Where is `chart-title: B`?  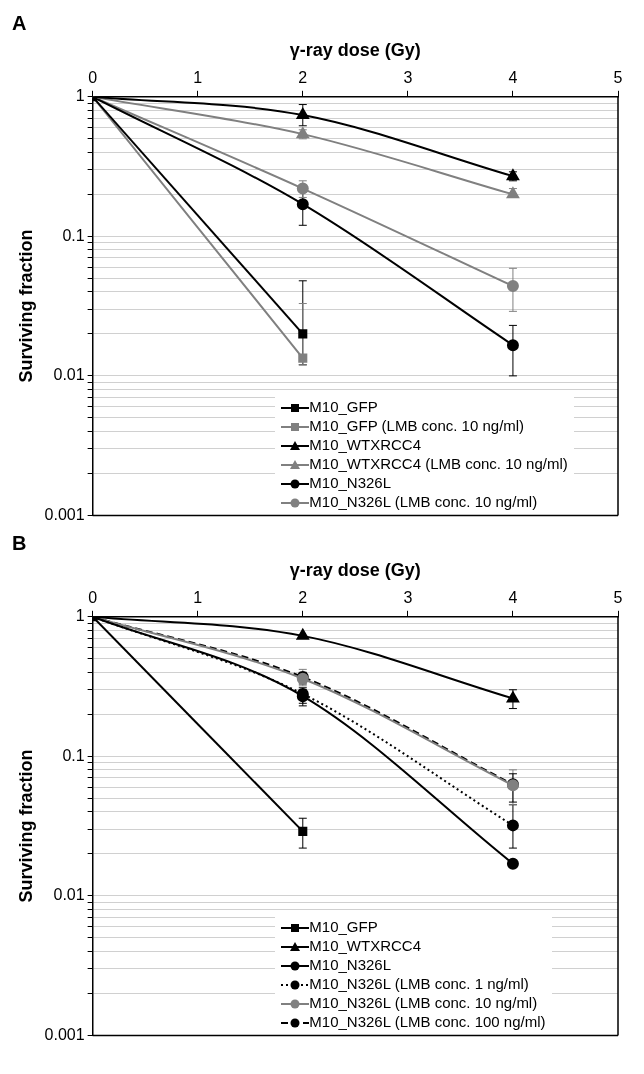
chart-title: B is located at coordinates (19, 542).